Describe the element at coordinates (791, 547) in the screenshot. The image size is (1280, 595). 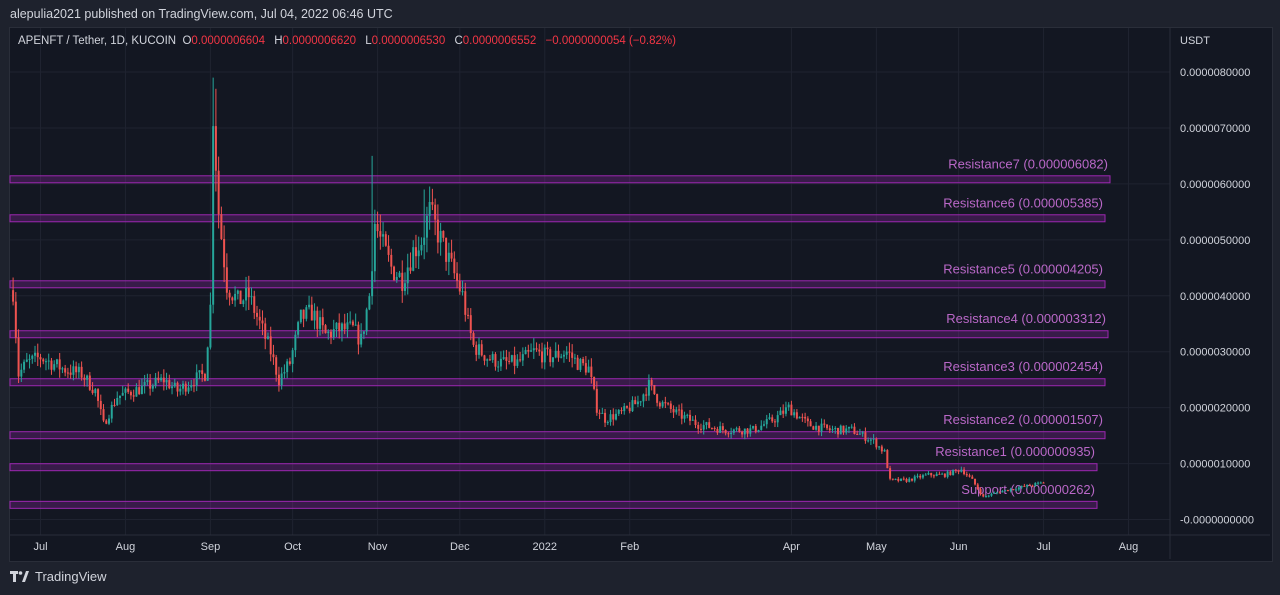
I see `x-tick-label: Apr` at that location.